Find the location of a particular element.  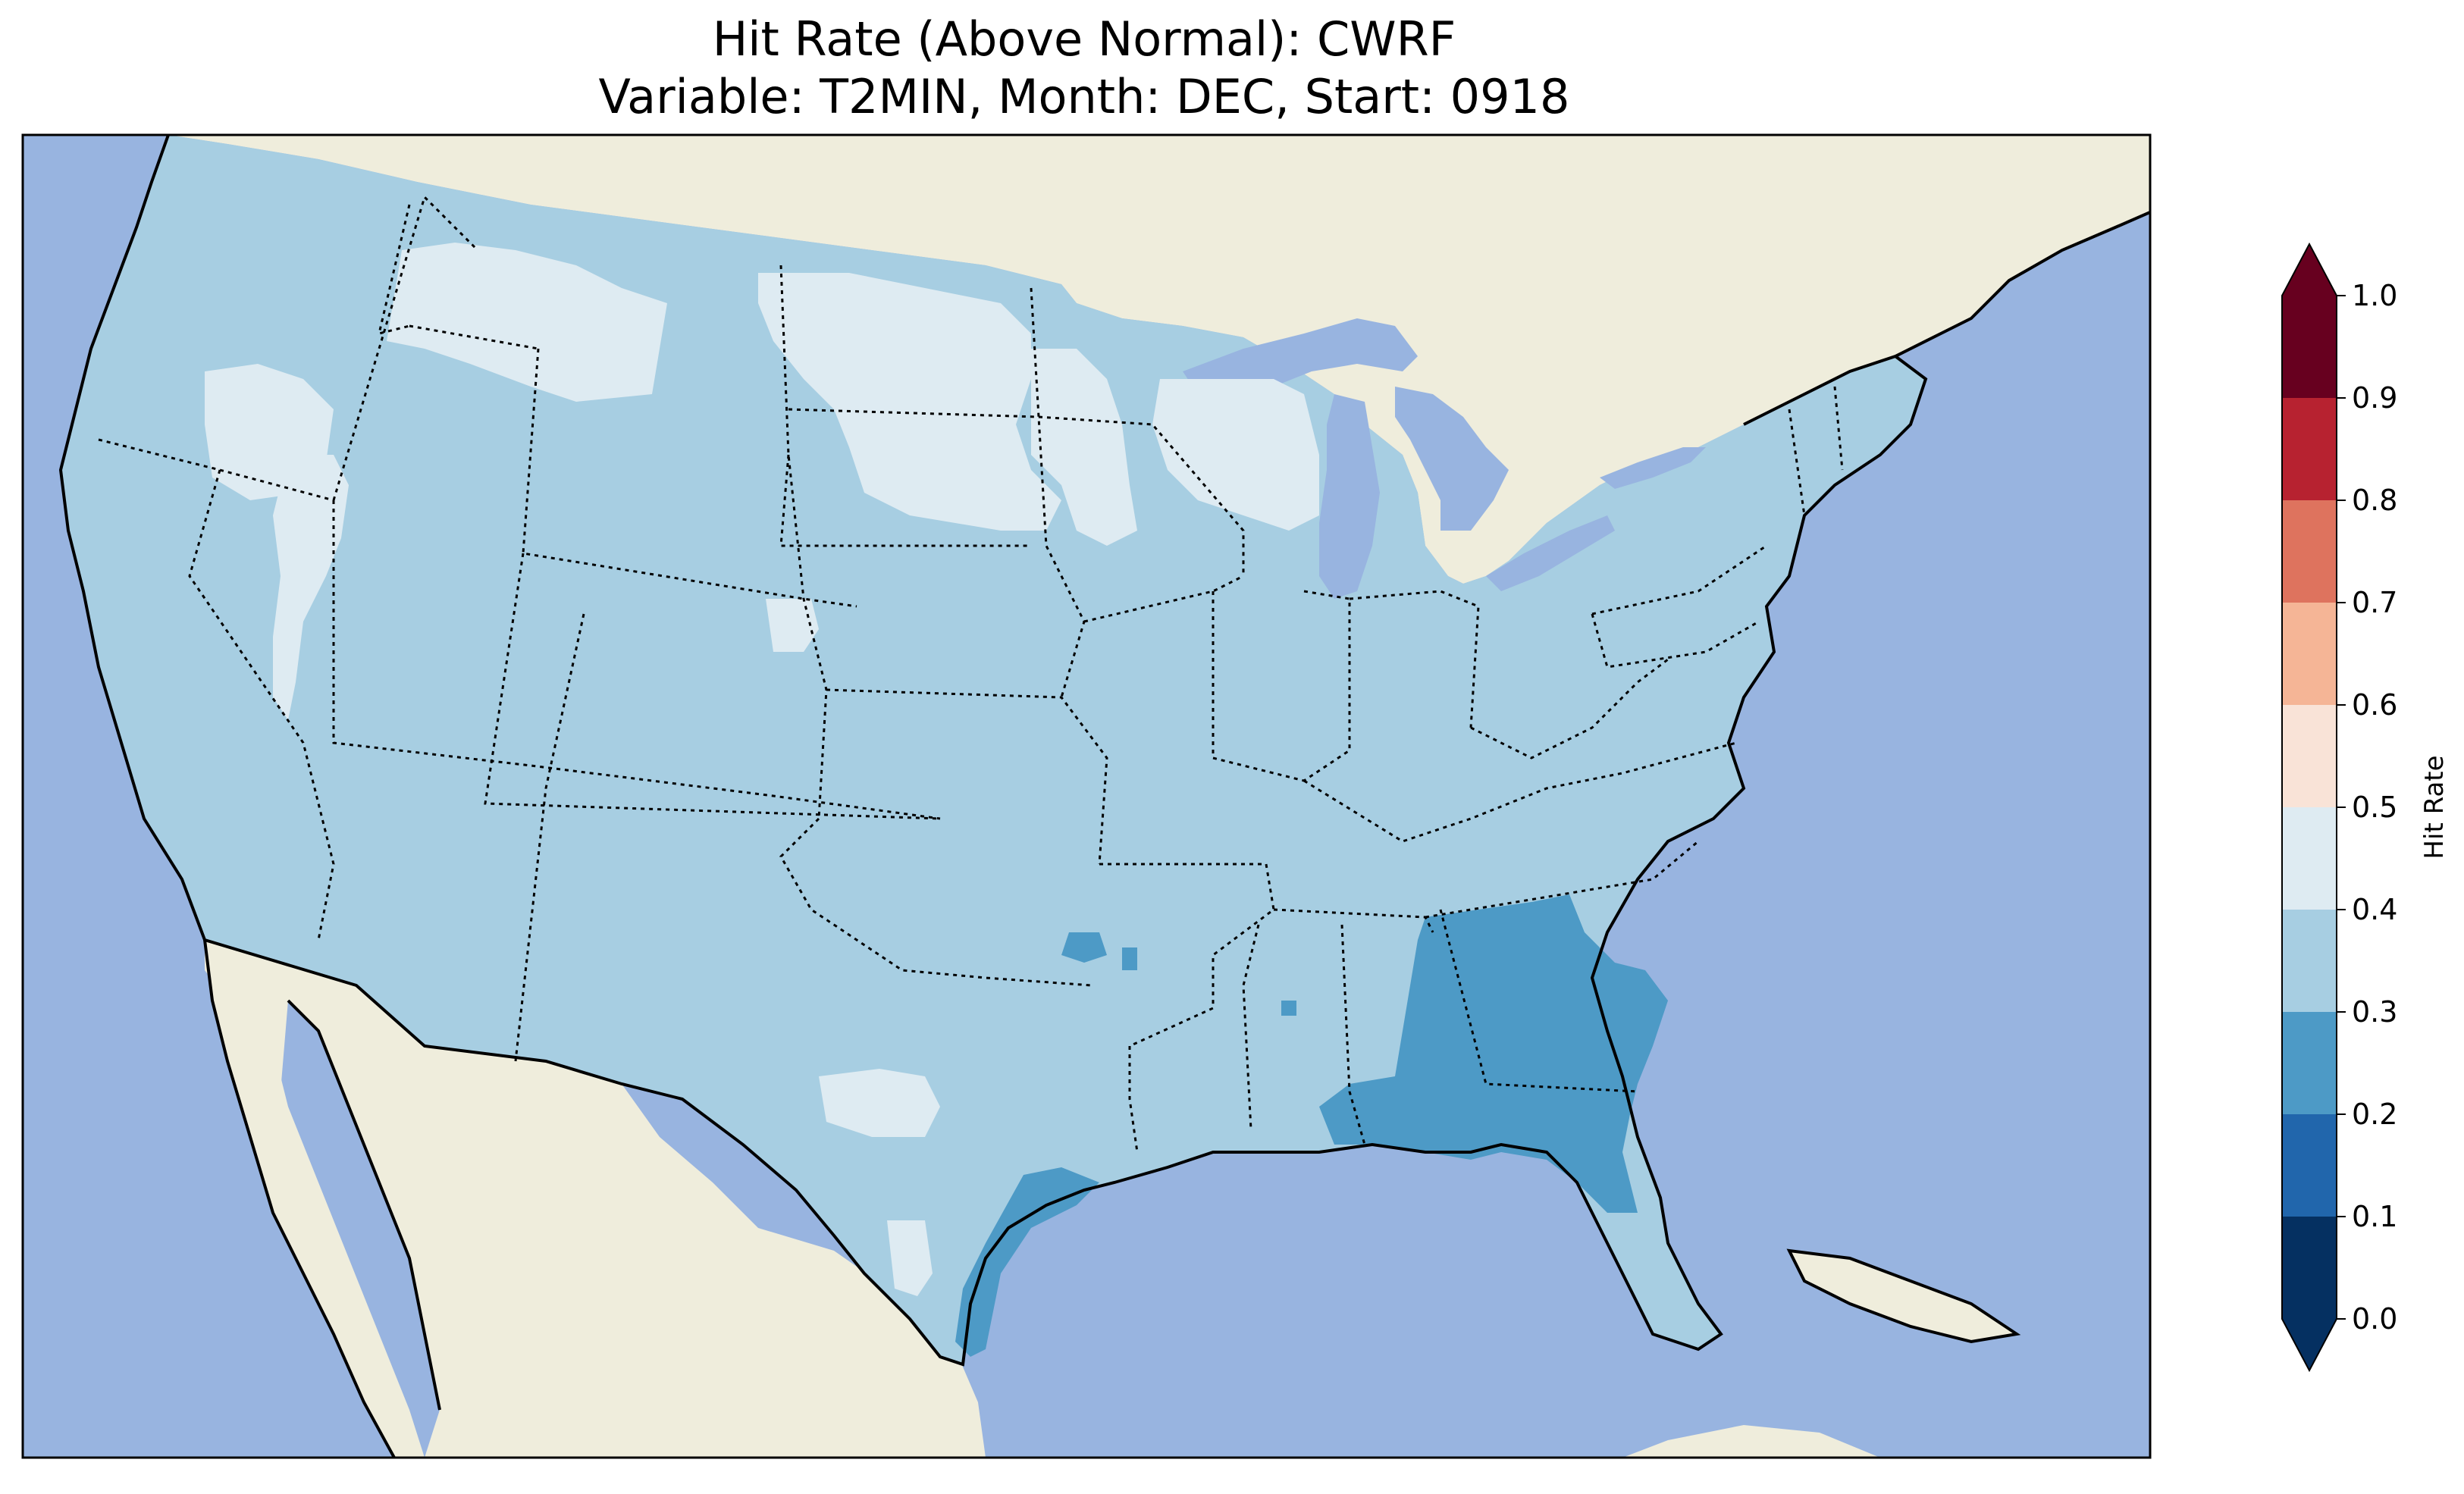

lake-erie is located at coordinates (1551, 553).